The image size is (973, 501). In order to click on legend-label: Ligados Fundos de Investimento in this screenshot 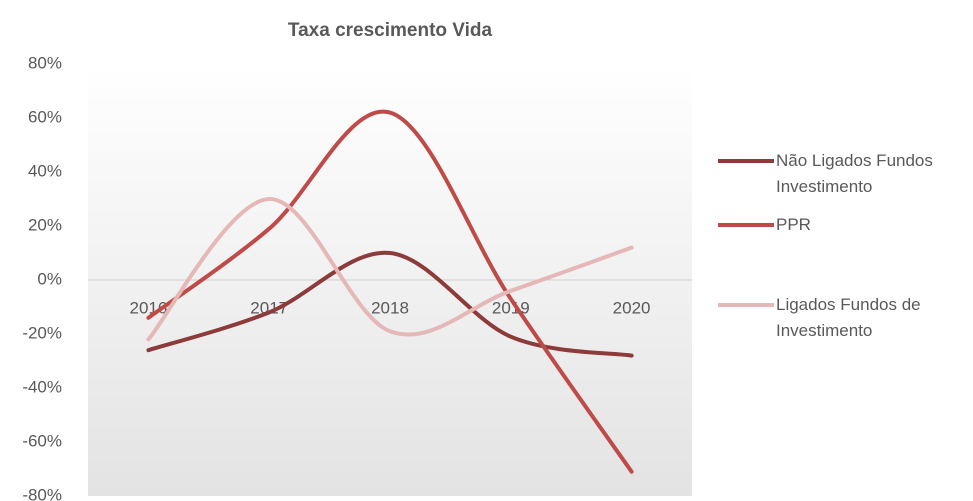, I will do `click(848, 317)`.